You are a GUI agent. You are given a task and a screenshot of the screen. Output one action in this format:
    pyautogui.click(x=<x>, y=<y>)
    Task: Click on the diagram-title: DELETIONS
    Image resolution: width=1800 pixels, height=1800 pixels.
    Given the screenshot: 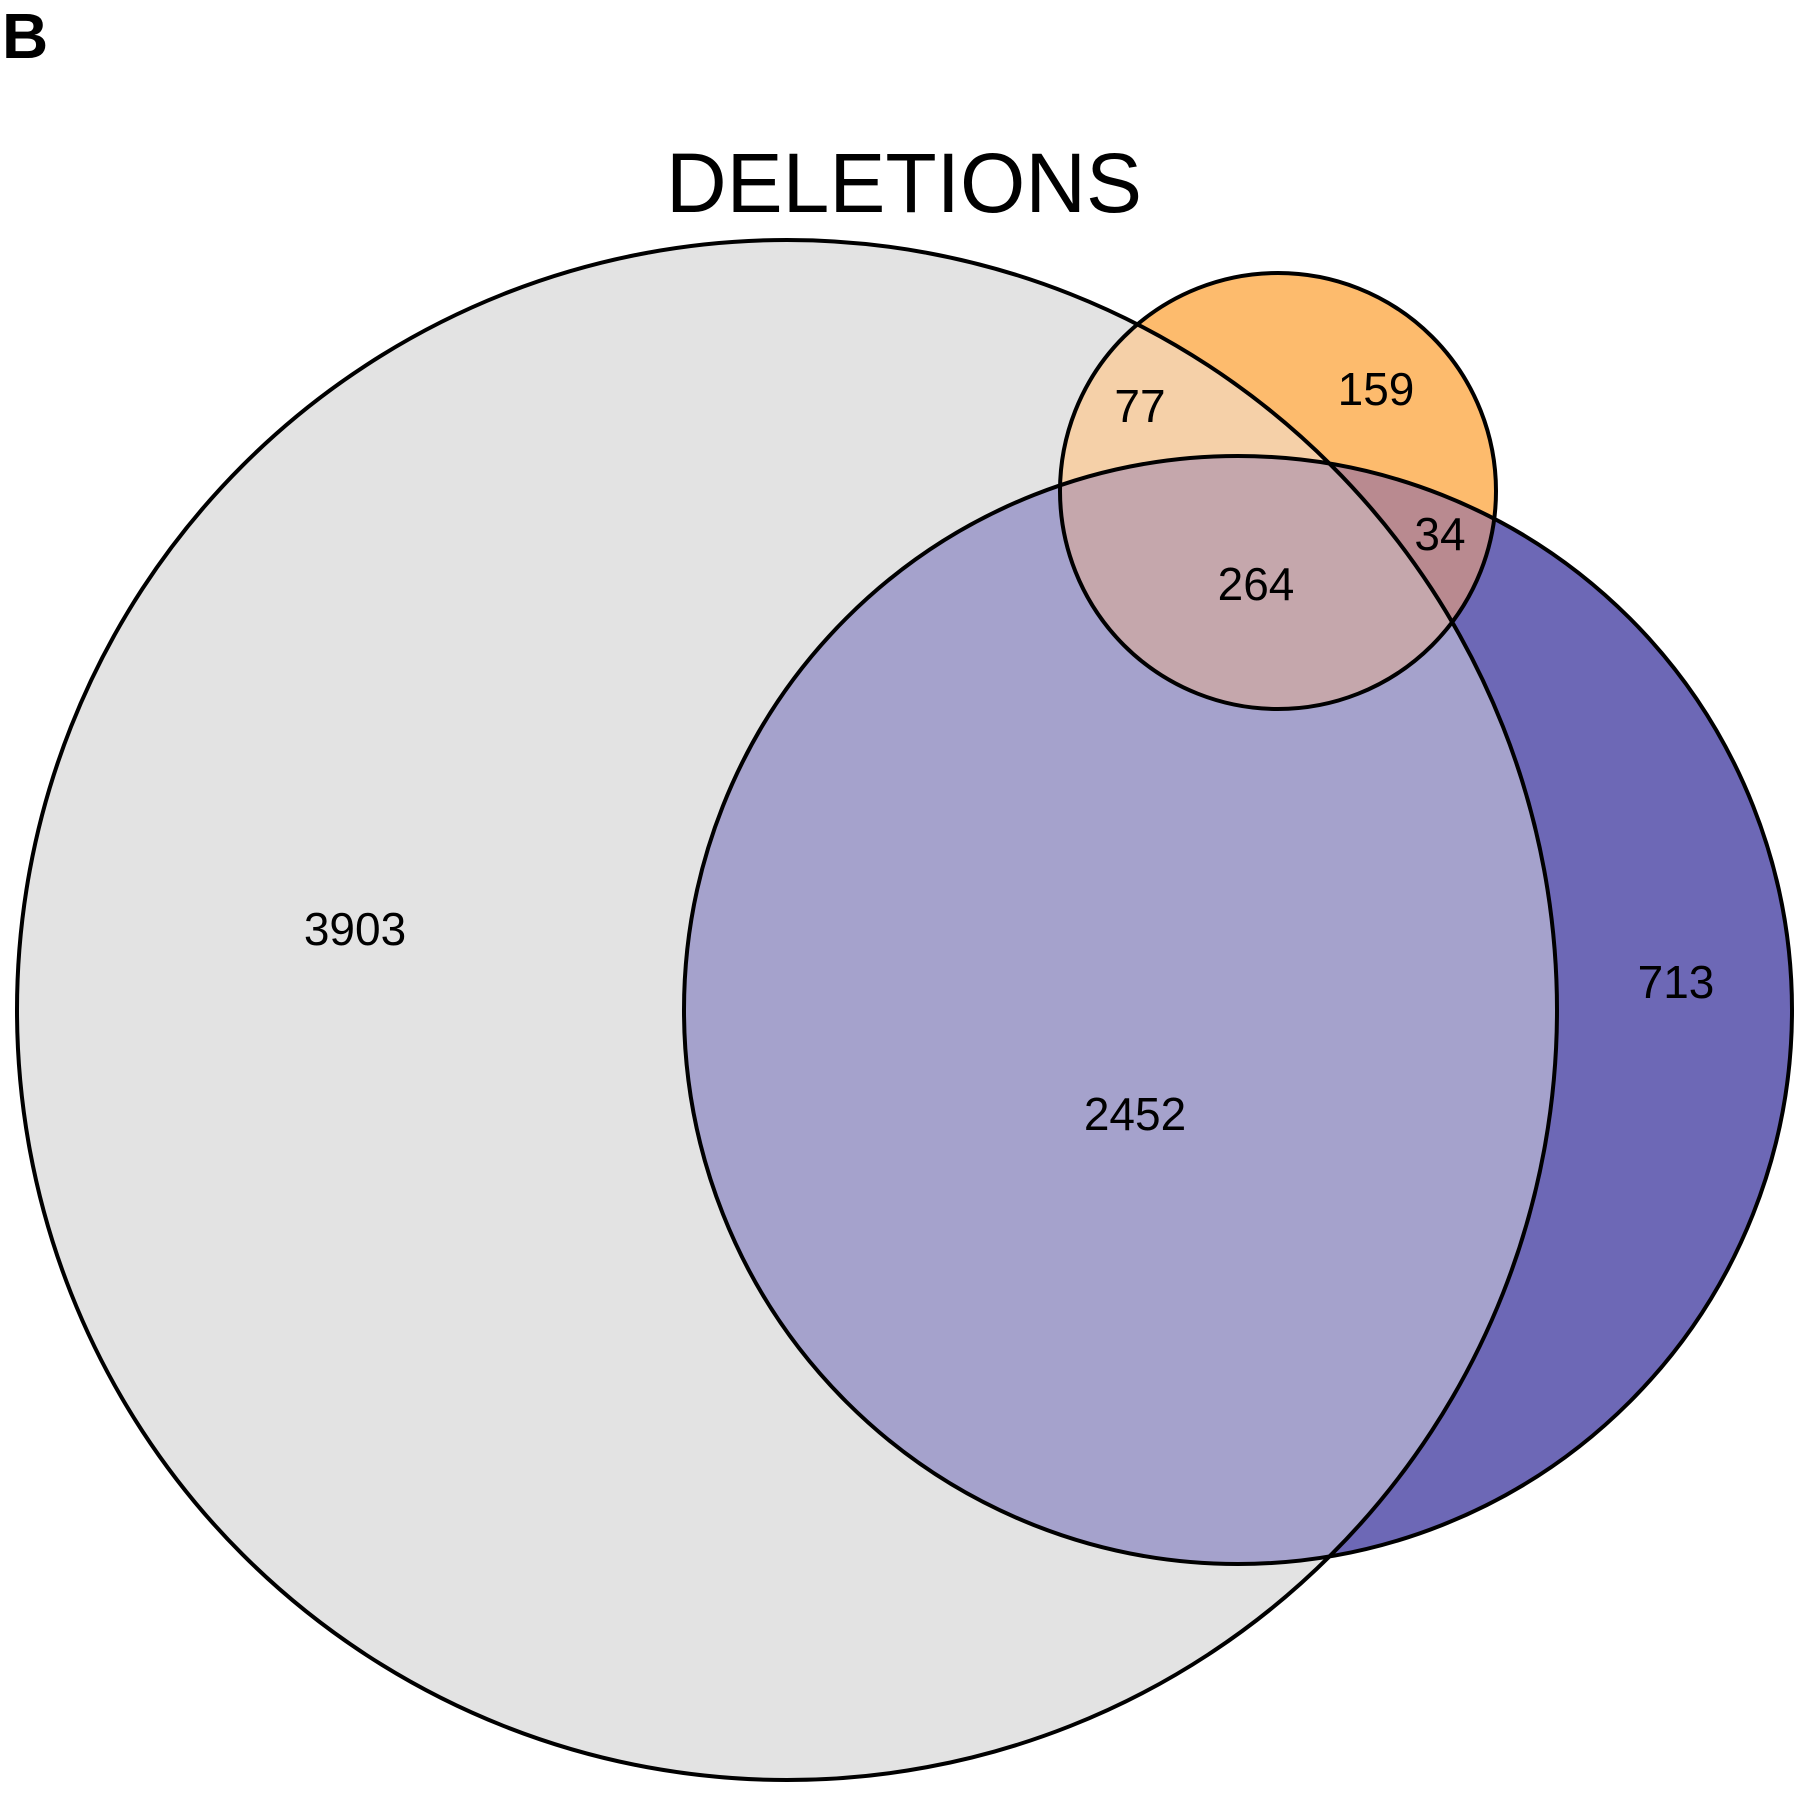 What is the action you would take?
    pyautogui.click(x=904, y=183)
    